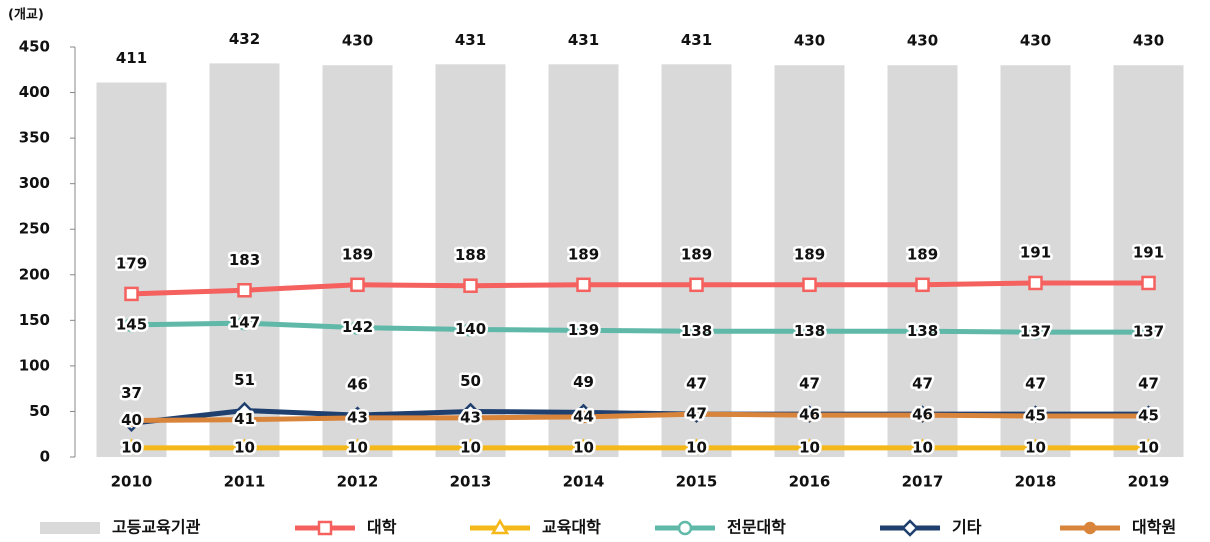 The width and height of the screenshot is (1210, 542). I want to click on data-label: 139, so click(583, 330).